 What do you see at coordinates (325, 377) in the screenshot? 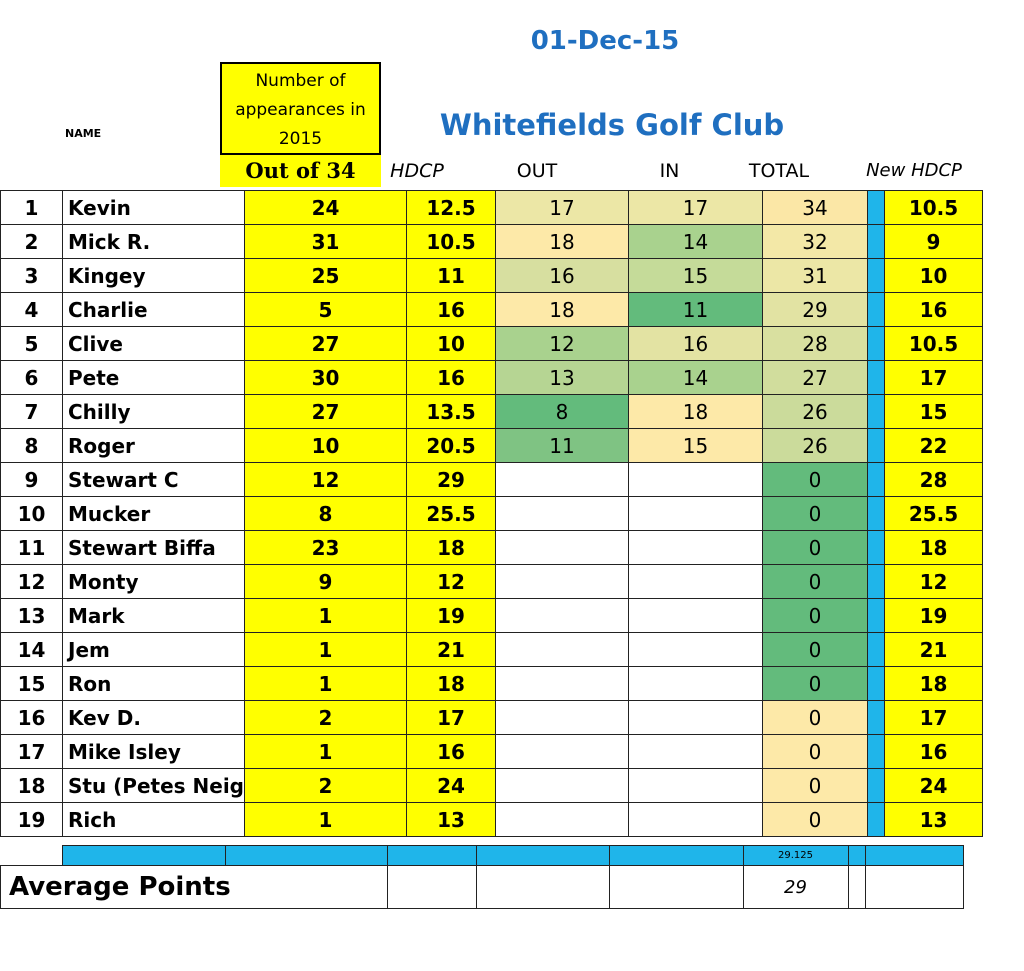
I see `appearances-count: 30` at bounding box center [325, 377].